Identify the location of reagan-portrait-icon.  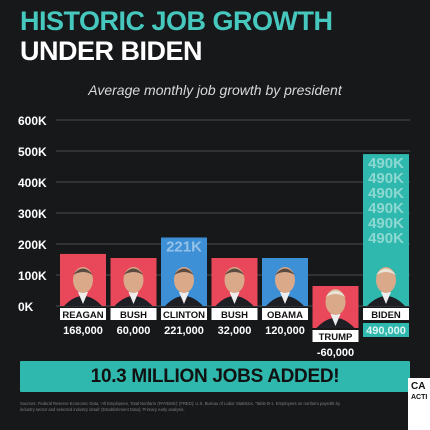
(83, 286).